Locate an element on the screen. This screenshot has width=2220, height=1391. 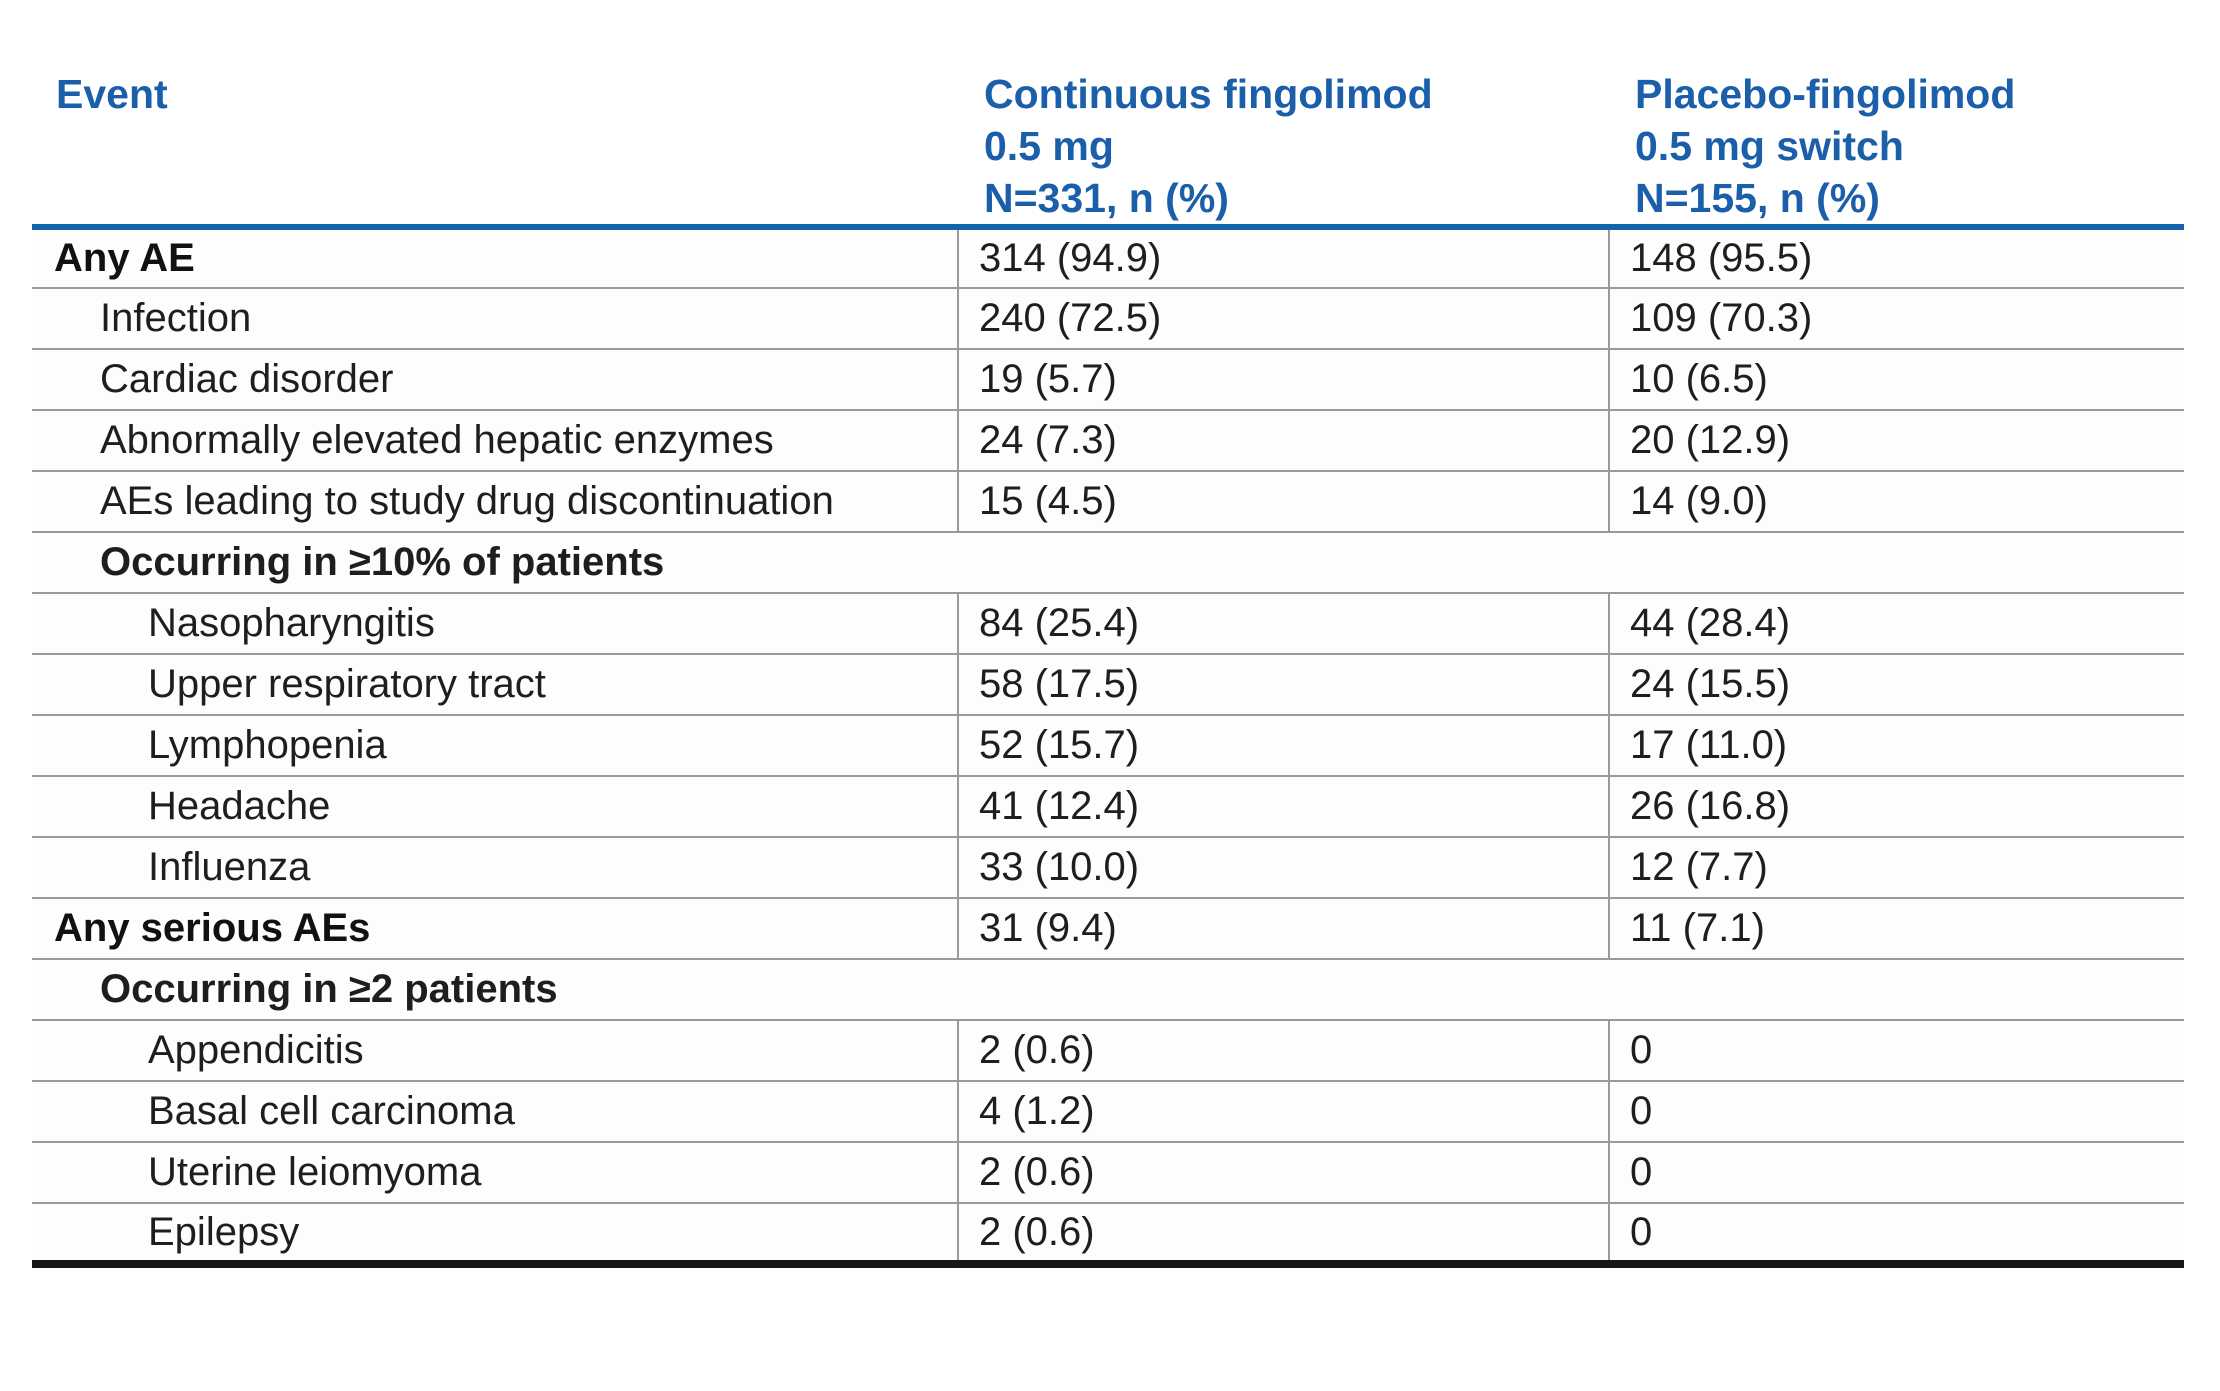
event-cell: Abnormally elevated hepatic enzymes is located at coordinates (495, 440).